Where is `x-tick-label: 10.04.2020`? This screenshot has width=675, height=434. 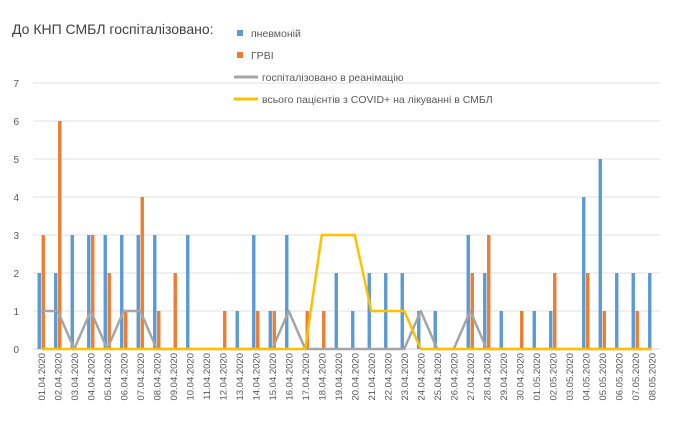
x-tick-label: 10.04.2020 is located at coordinates (190, 377).